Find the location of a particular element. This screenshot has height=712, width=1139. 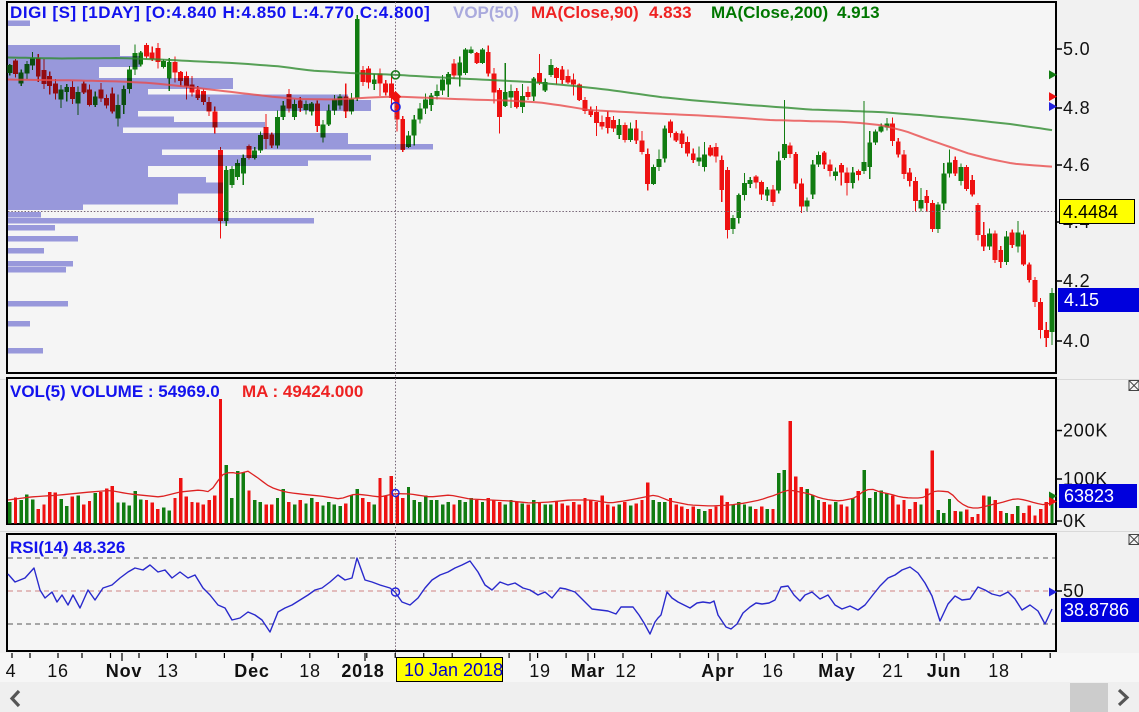

svg-text: MA(Close,90) is located at coordinates (585, 12).